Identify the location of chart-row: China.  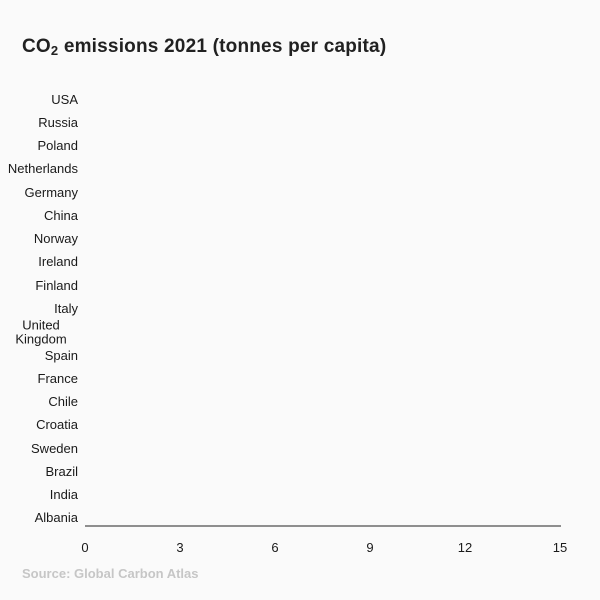
(300, 215).